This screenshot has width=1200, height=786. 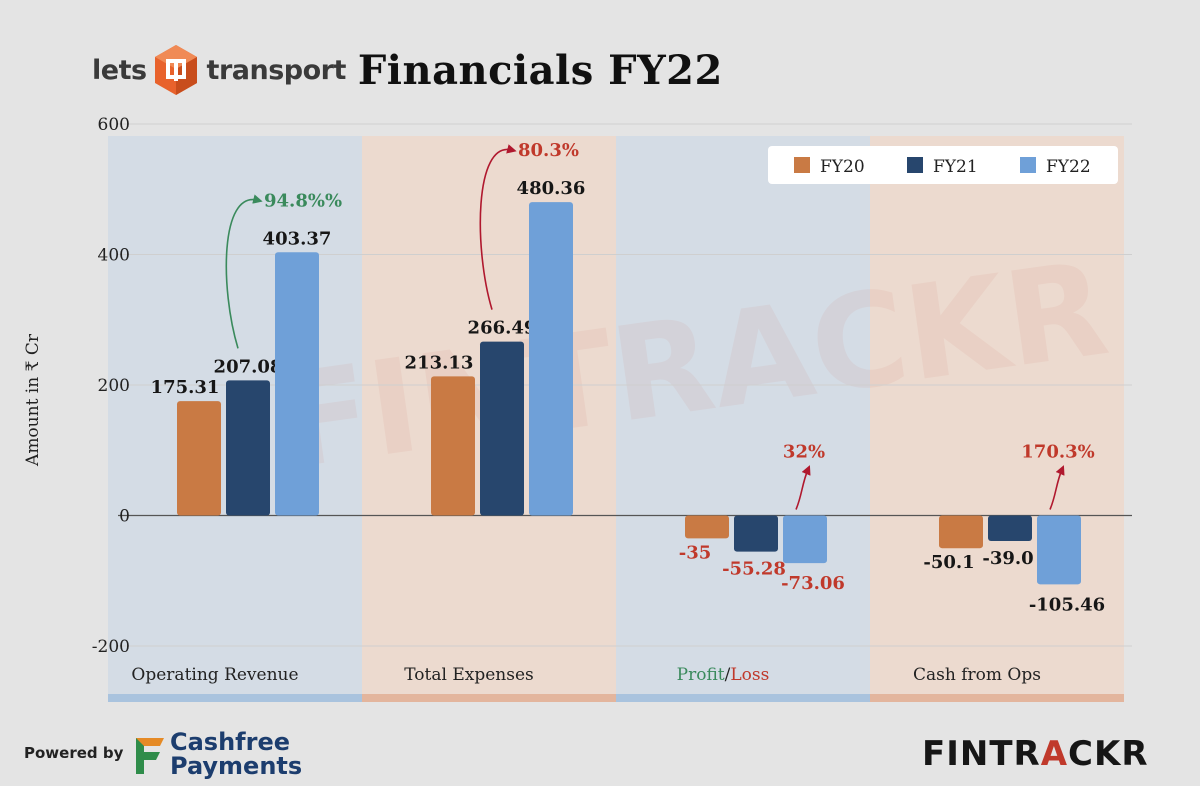 What do you see at coordinates (230, 742) in the screenshot?
I see `sponsor-name-line1: Cashfree` at bounding box center [230, 742].